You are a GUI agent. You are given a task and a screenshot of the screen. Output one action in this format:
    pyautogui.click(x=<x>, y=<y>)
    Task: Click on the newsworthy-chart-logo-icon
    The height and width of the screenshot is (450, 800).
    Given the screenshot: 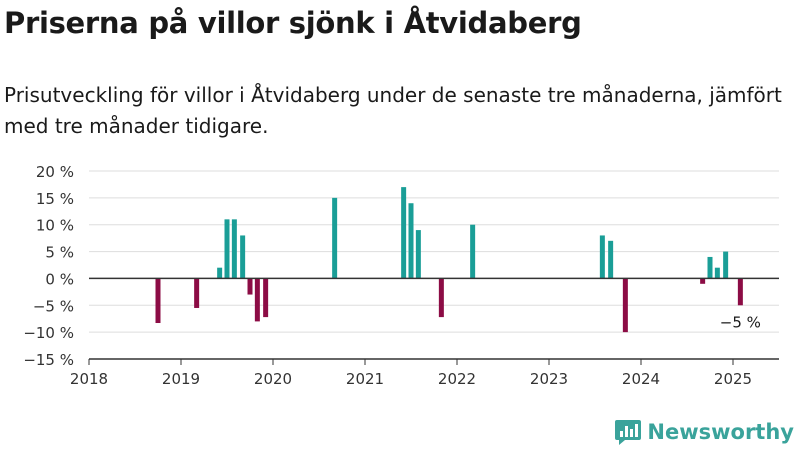 What is the action you would take?
    pyautogui.click(x=628, y=432)
    